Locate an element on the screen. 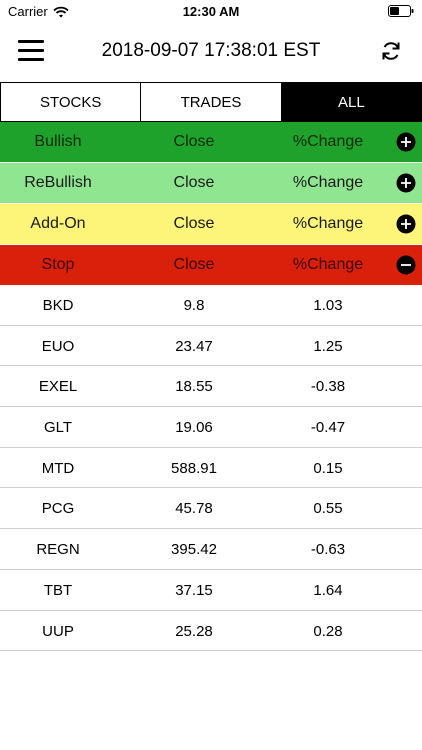  close-cell: 45.78 is located at coordinates (194, 509).